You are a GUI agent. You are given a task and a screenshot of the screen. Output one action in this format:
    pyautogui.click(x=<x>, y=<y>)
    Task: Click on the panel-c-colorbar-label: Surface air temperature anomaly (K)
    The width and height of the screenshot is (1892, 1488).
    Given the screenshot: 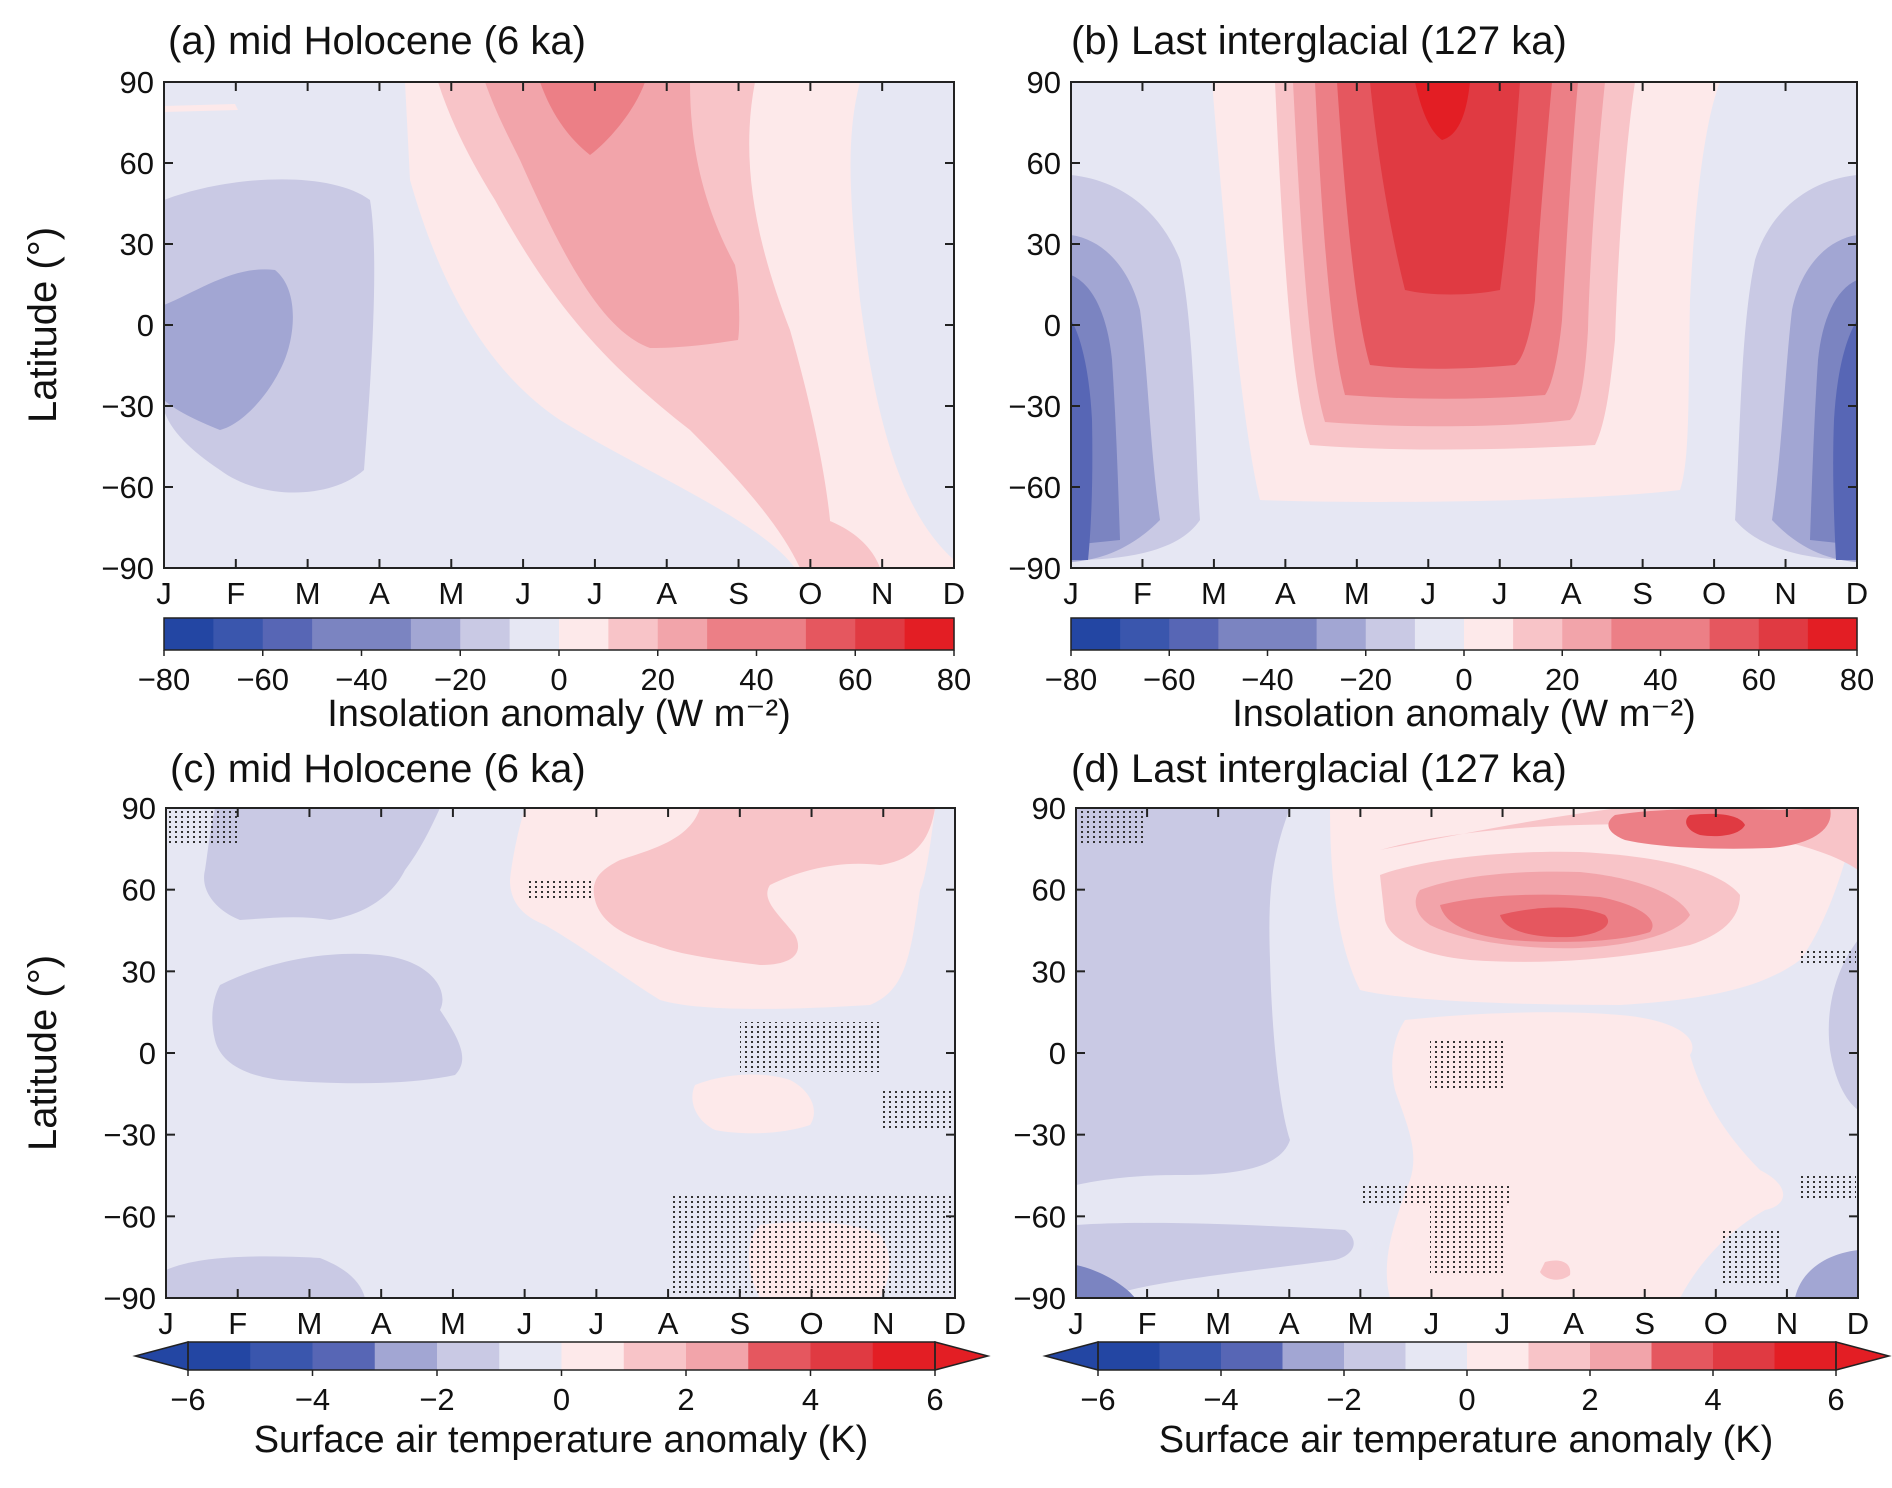 What is the action you would take?
    pyautogui.click(x=561, y=1440)
    